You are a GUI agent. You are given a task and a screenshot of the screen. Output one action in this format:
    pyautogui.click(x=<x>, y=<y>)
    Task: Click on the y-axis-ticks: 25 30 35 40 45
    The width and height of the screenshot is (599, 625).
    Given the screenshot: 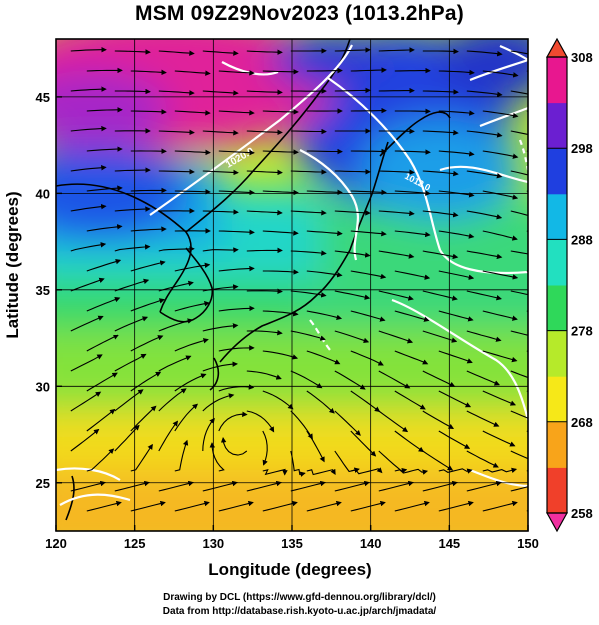 What is the action you would take?
    pyautogui.click(x=49, y=290)
    